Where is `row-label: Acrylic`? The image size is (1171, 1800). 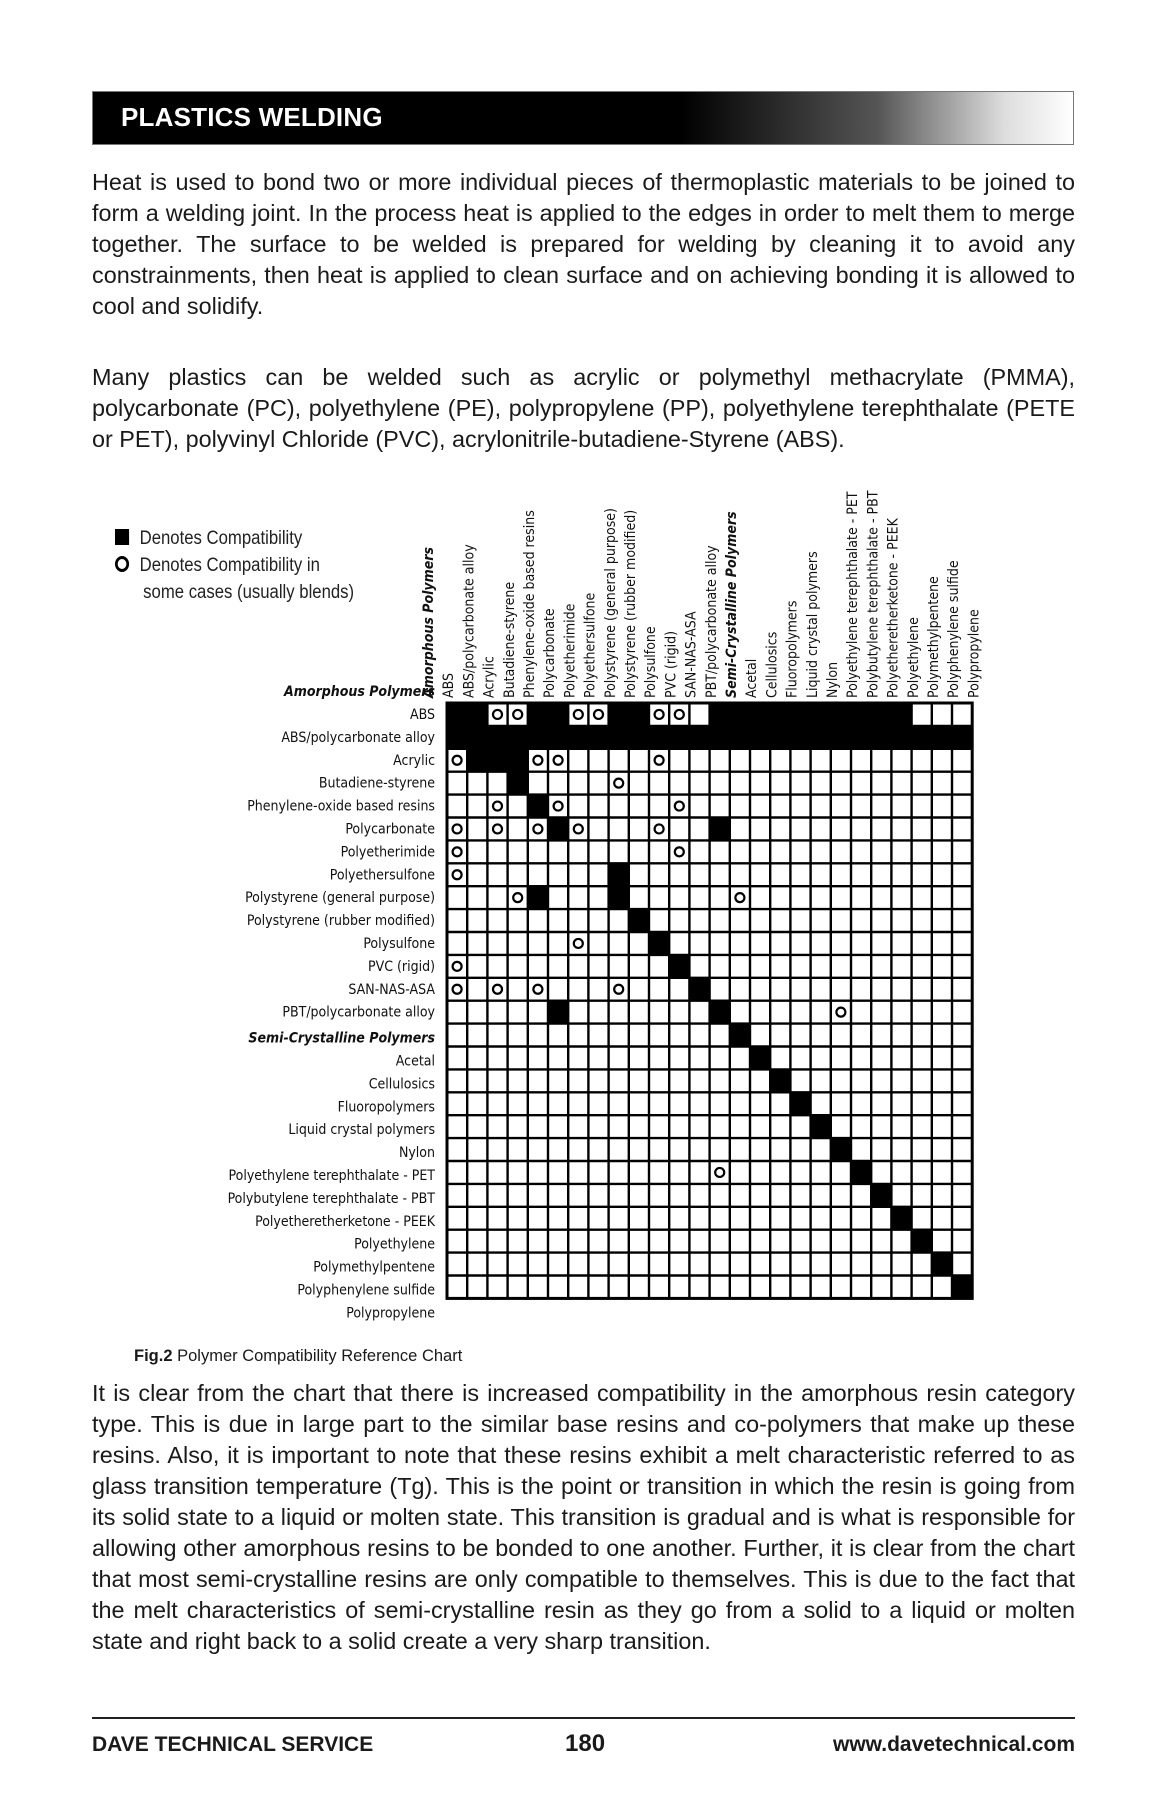
row-label: Acrylic is located at coordinates (414, 761).